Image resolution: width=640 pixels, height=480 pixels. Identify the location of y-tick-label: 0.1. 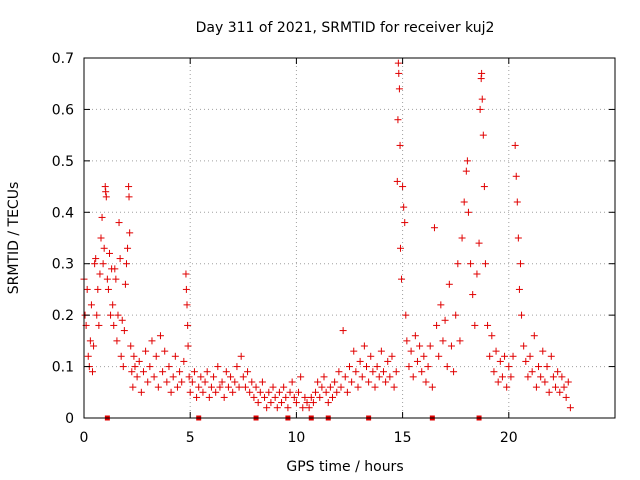
(63, 368).